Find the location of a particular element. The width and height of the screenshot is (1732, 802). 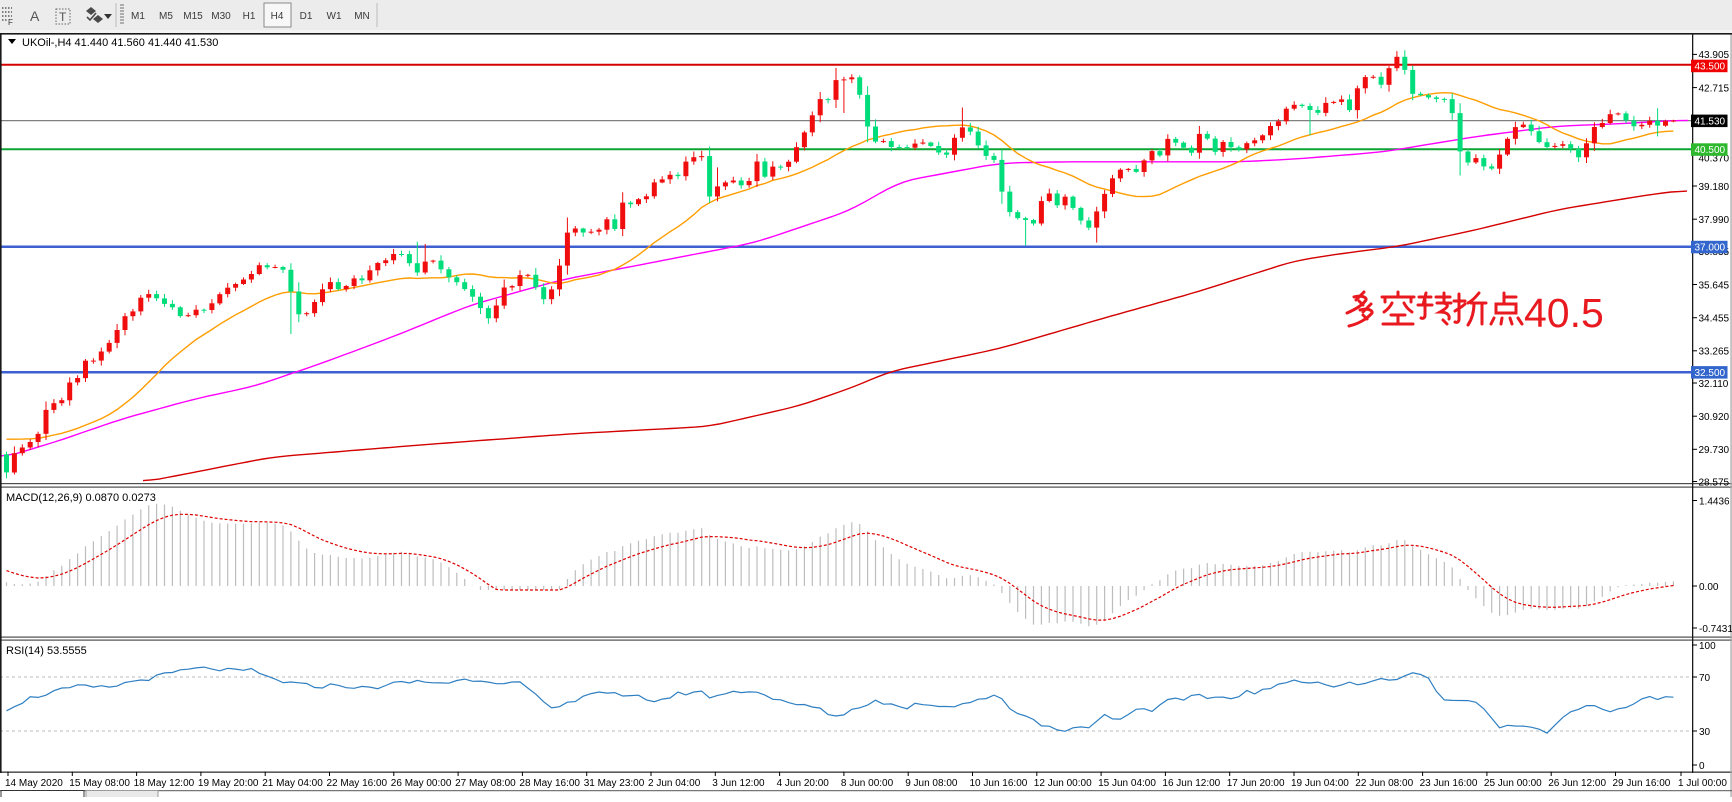

svg-text: 8 Jun 00:00 is located at coordinates (867, 783).